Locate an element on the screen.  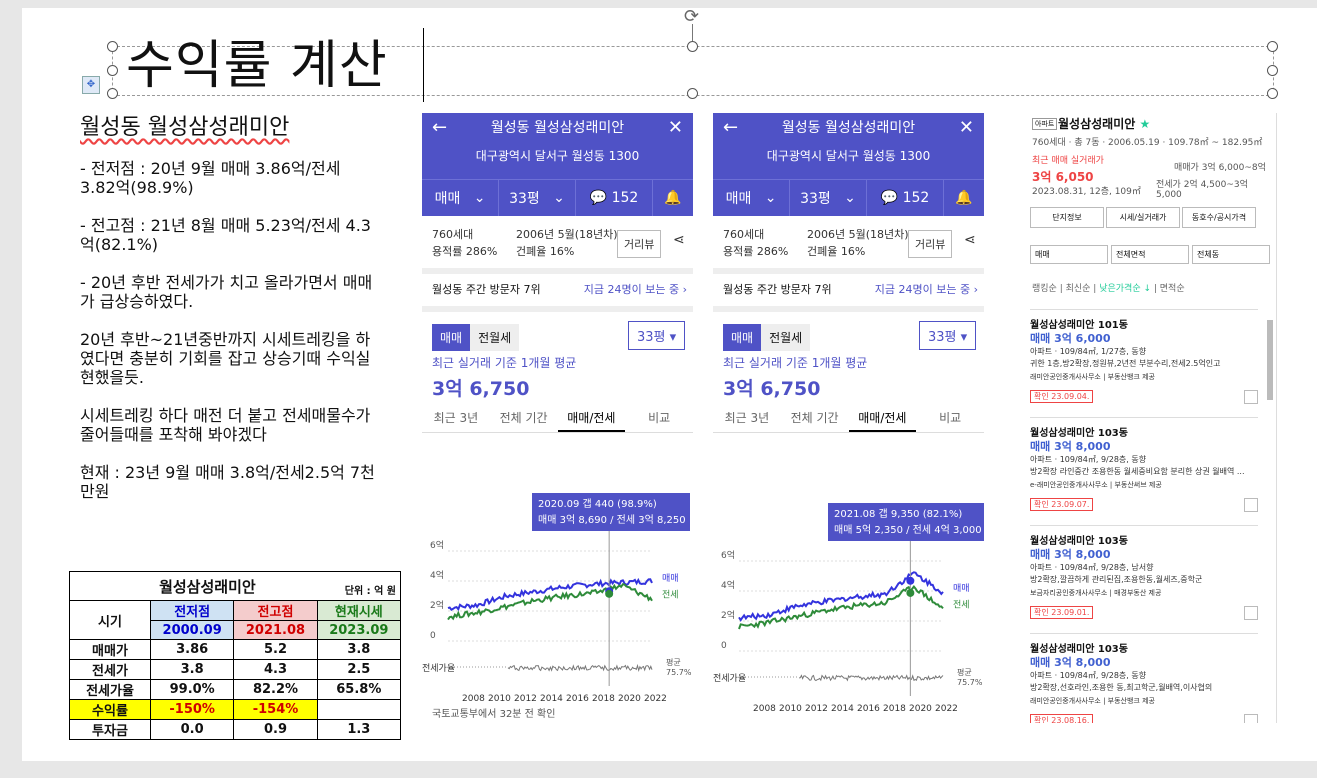
x-tick-label: 2016 is located at coordinates (577, 699).